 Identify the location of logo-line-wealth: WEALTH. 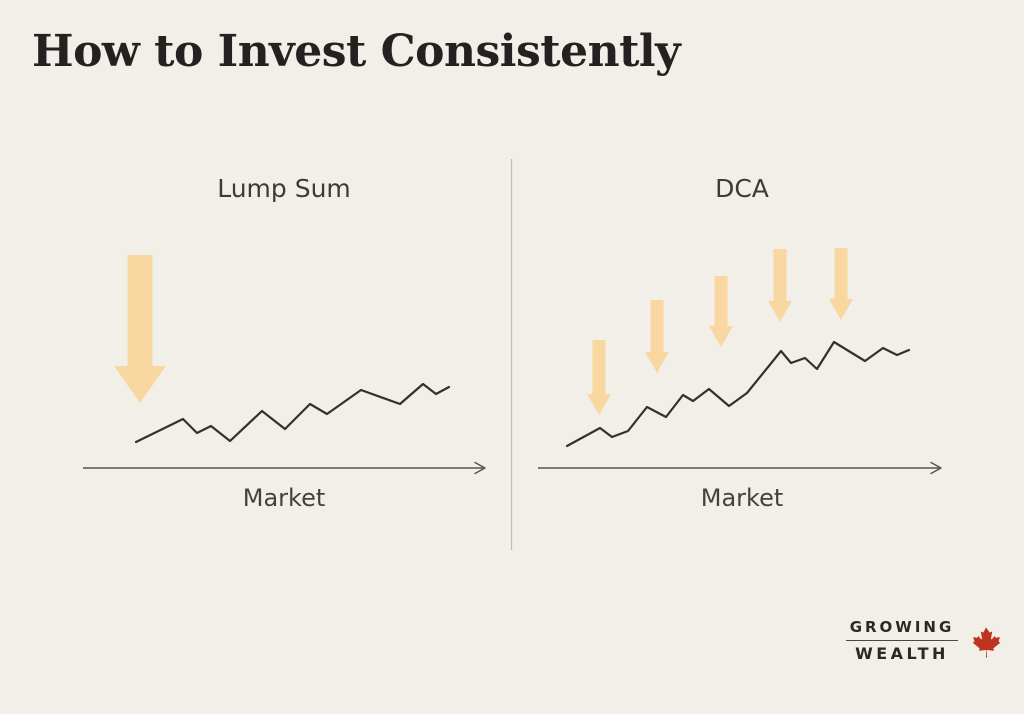
(902, 653).